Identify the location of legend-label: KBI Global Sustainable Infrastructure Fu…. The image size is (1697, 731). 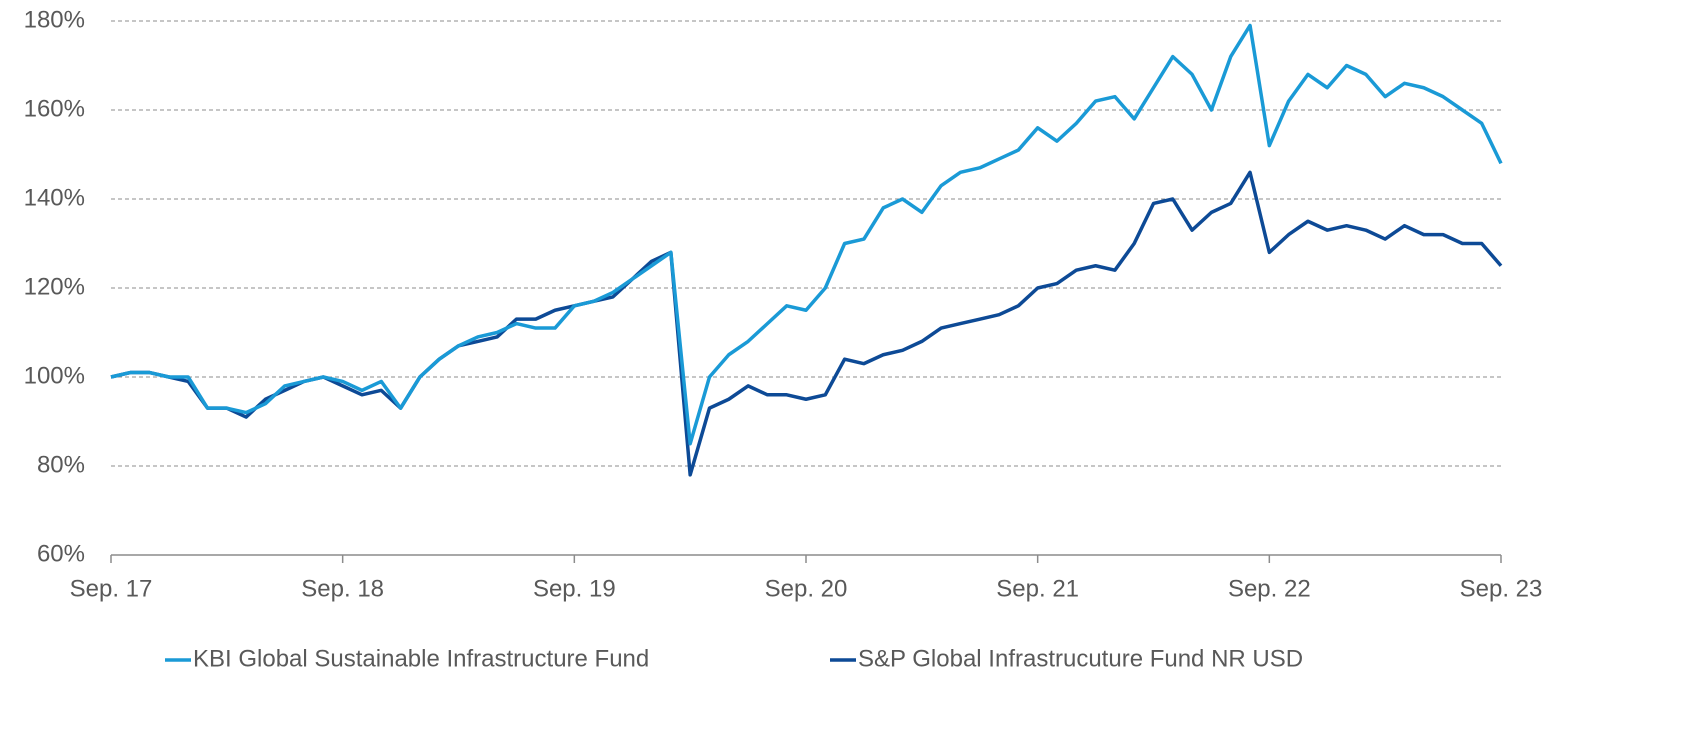
(421, 658).